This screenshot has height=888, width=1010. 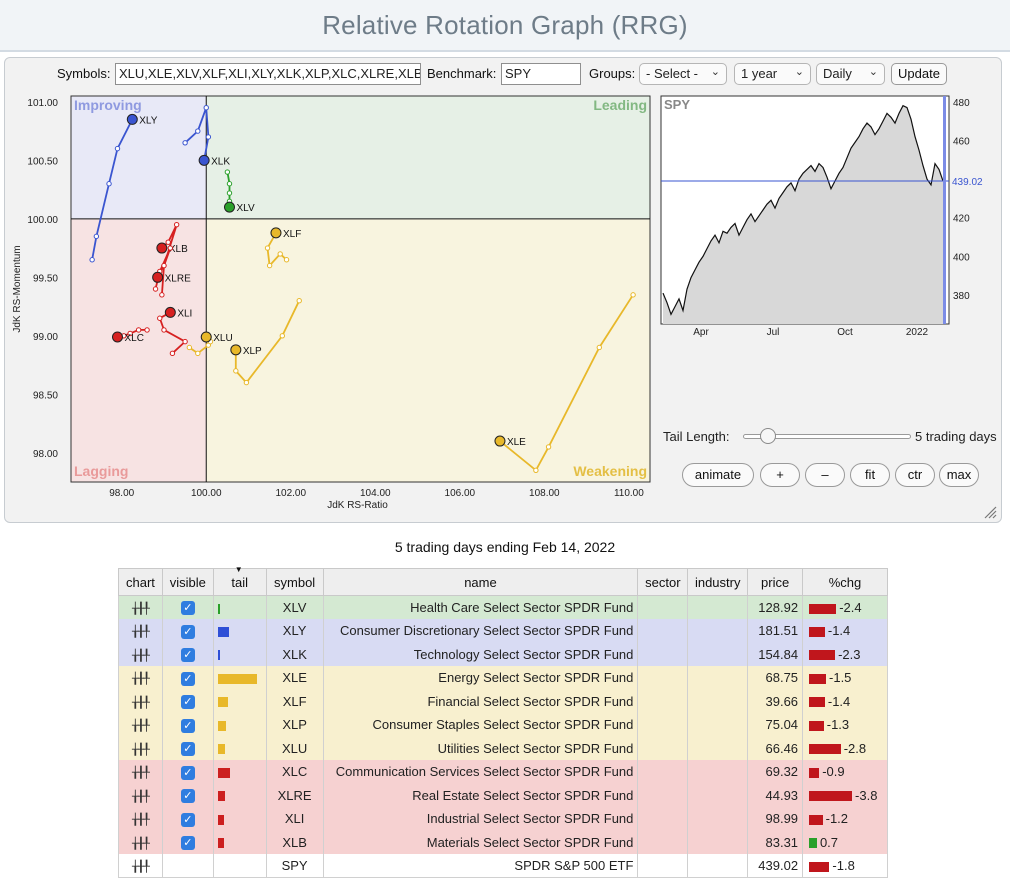 I want to click on series-xlv: XLV, so click(x=239, y=191).